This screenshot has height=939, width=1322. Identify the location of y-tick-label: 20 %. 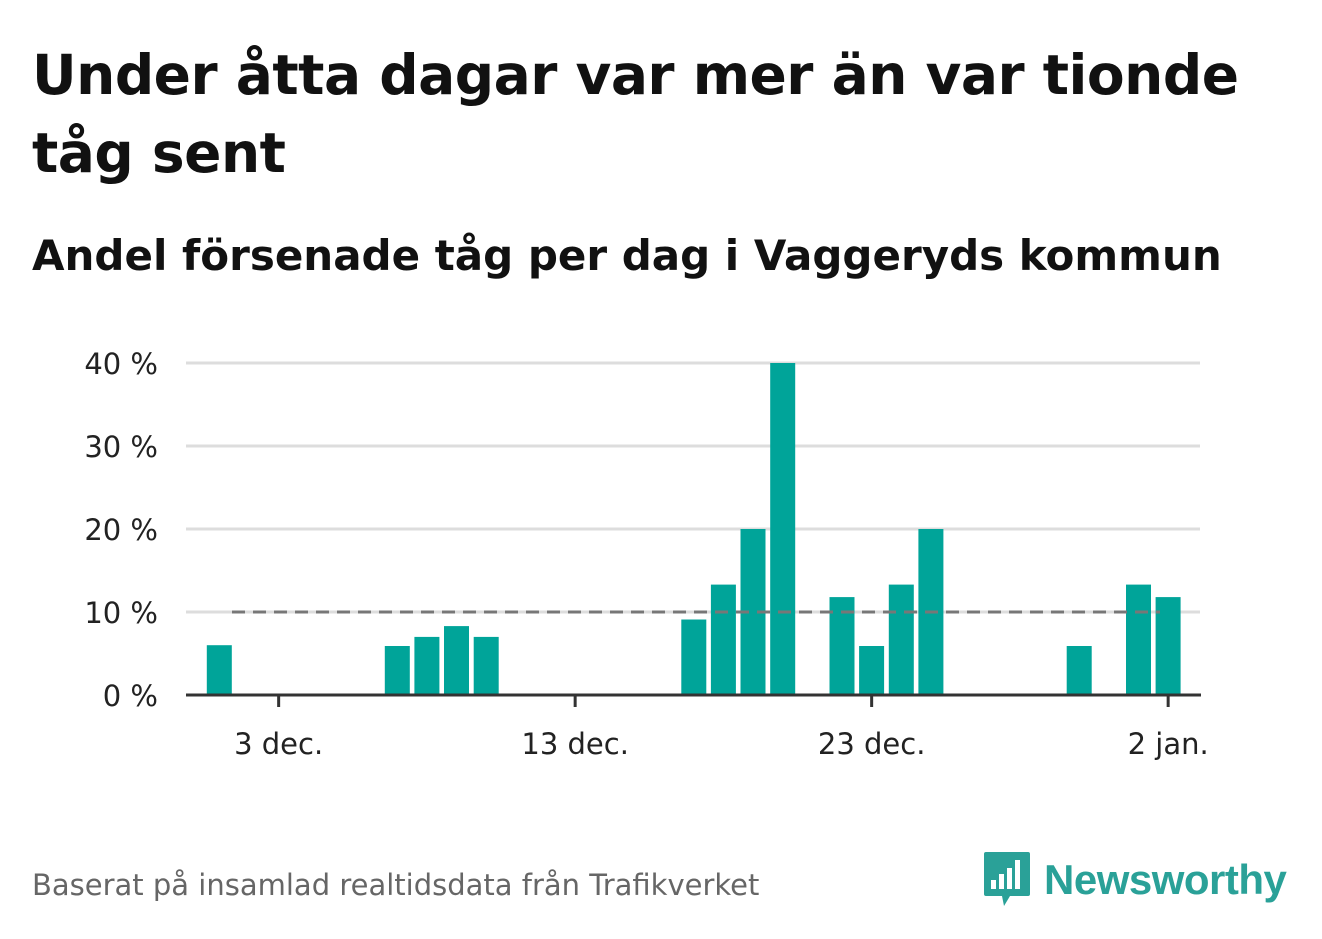
(121, 530).